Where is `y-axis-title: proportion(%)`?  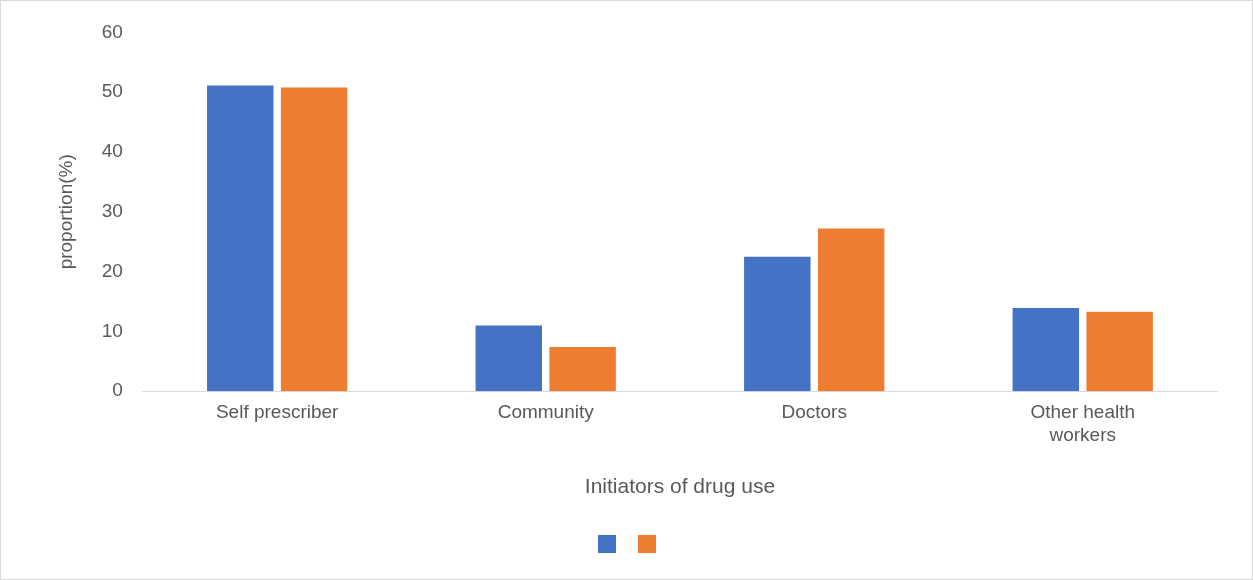
y-axis-title: proportion(%) is located at coordinates (65, 212).